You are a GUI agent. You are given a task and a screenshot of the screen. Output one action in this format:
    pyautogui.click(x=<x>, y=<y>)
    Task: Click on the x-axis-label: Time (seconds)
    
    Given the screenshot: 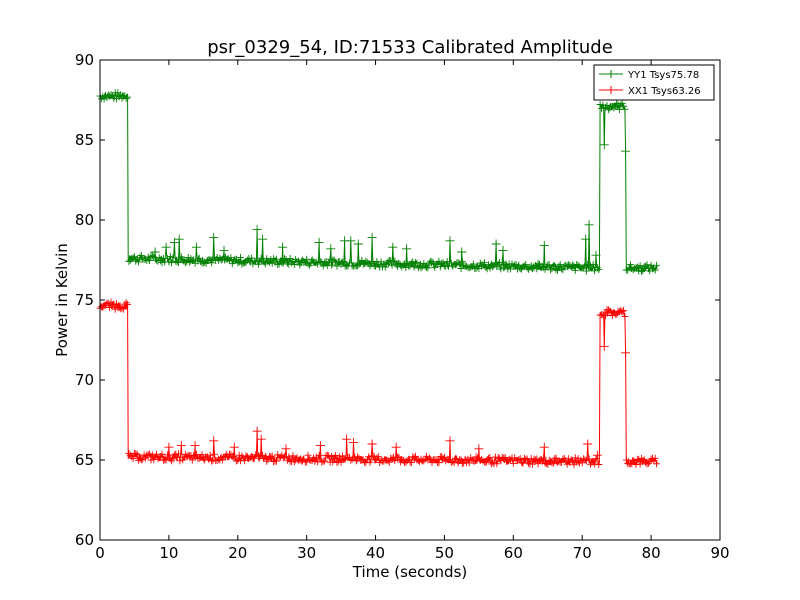 What is the action you would take?
    pyautogui.click(x=410, y=572)
    